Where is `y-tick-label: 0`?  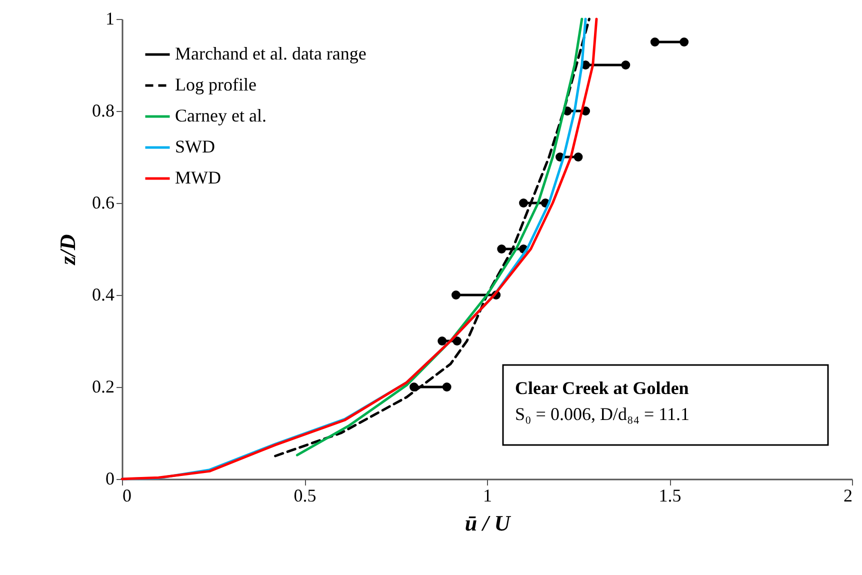
y-tick-label: 0 is located at coordinates (110, 478).